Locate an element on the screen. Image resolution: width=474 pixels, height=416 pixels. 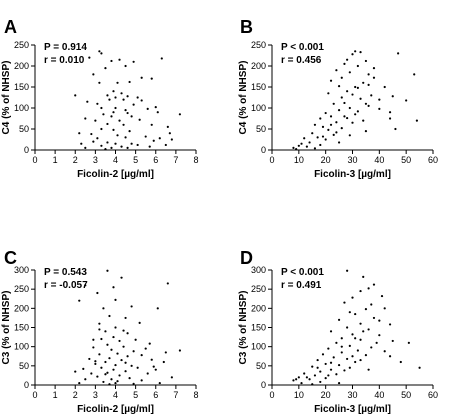
x-tick-label: 6 is located at coordinates (155, 160).